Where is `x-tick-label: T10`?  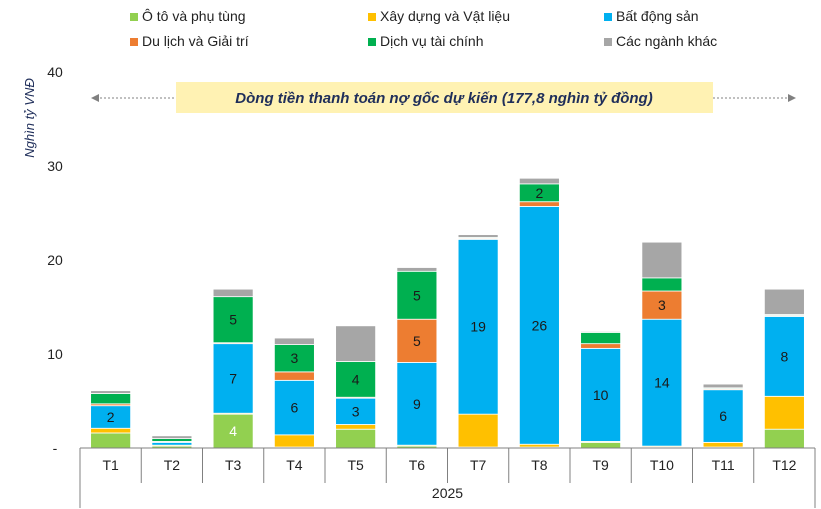 x-tick-label: T10 is located at coordinates (662, 465).